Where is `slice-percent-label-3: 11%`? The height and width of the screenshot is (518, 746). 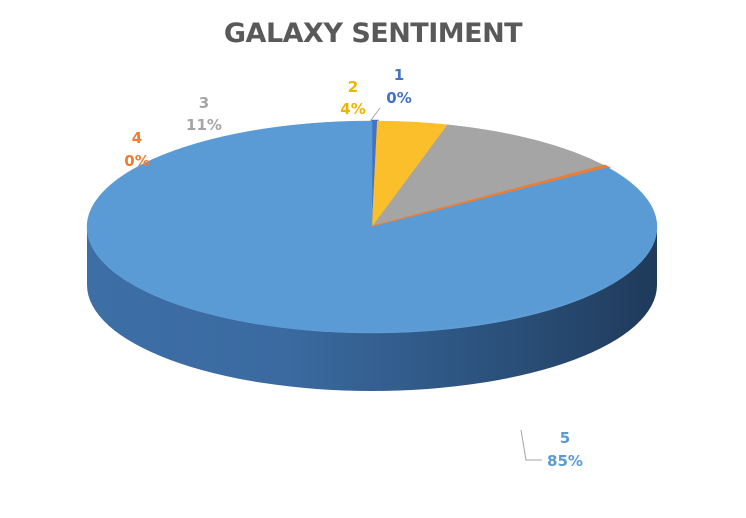 slice-percent-label-3: 11% is located at coordinates (204, 125).